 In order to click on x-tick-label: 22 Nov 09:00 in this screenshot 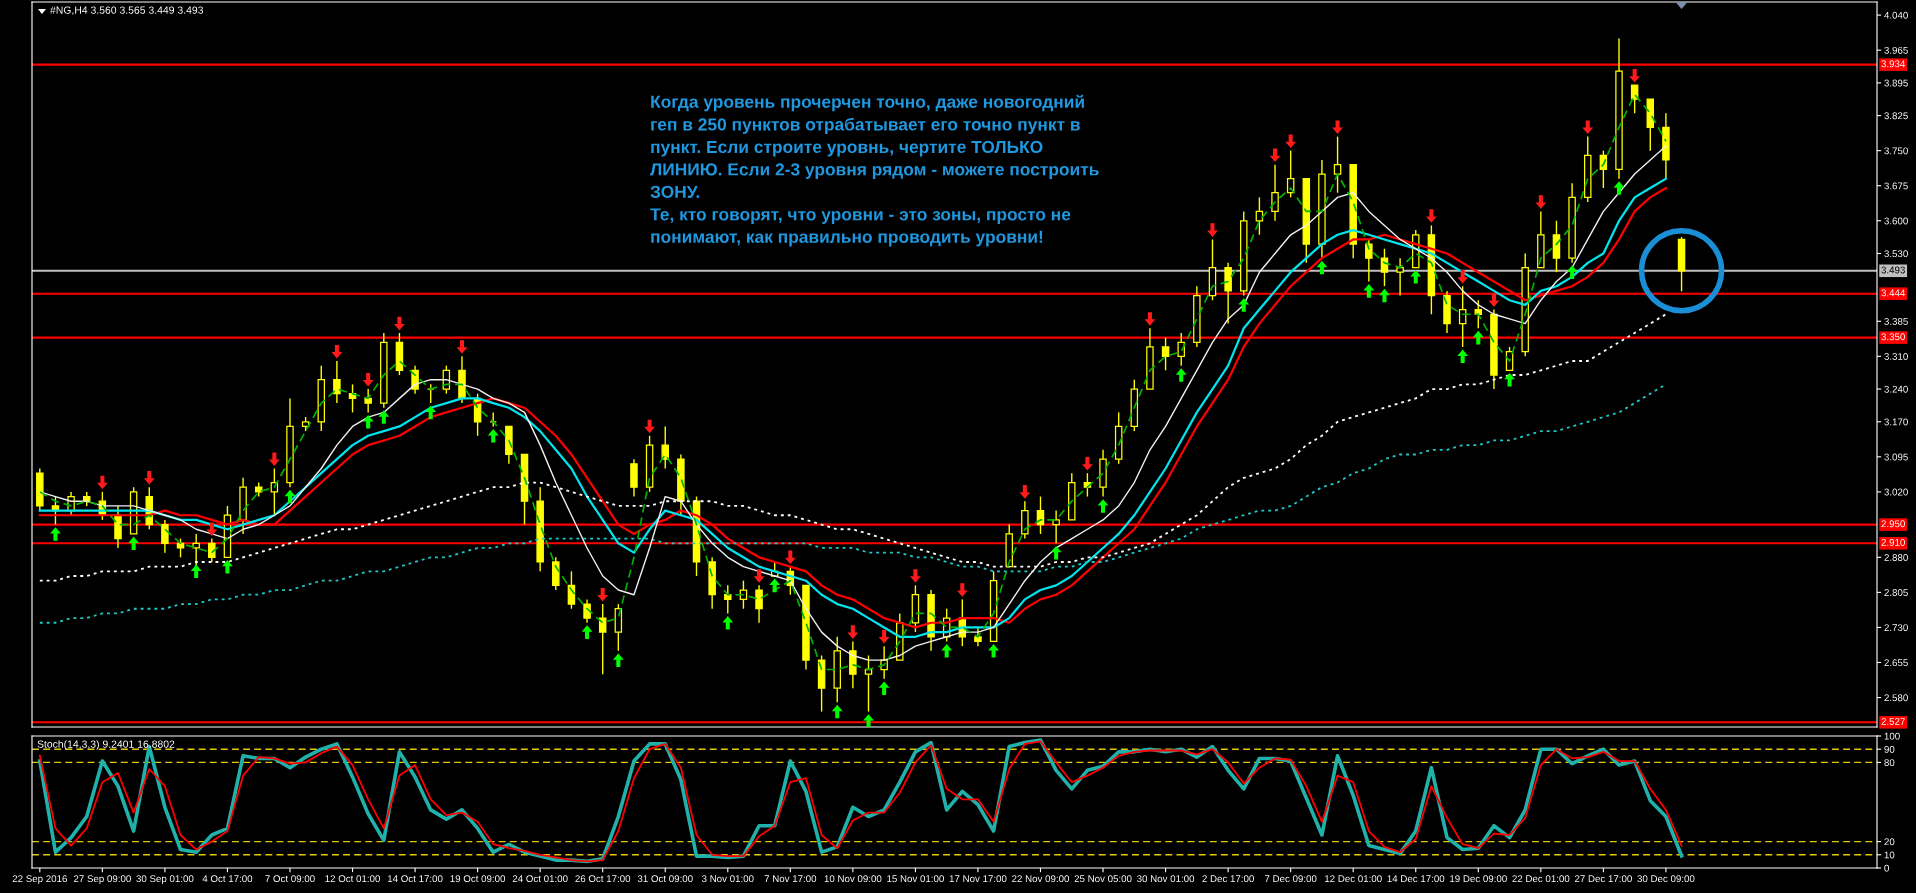, I will do `click(1041, 879)`.